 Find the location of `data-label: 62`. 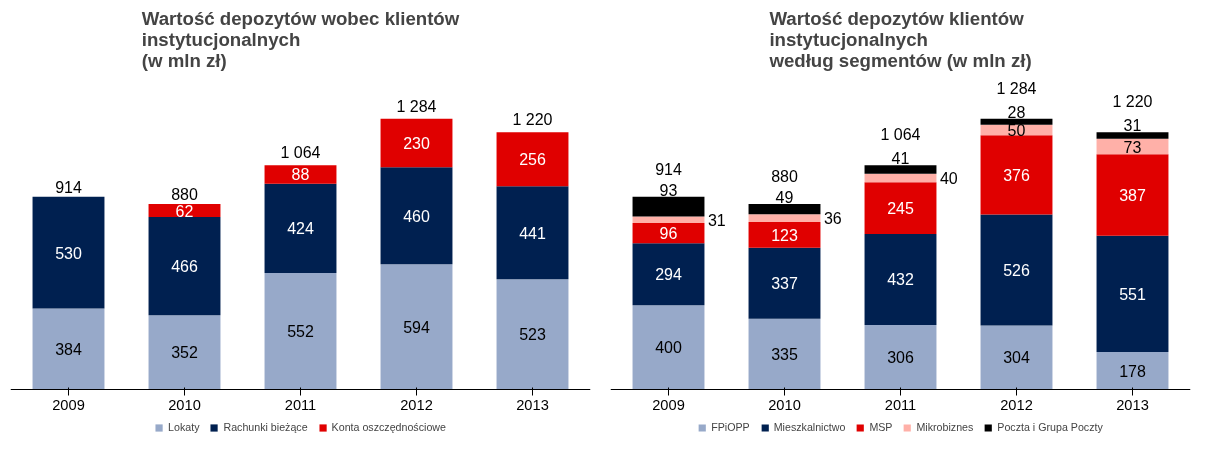

data-label: 62 is located at coordinates (184, 211).